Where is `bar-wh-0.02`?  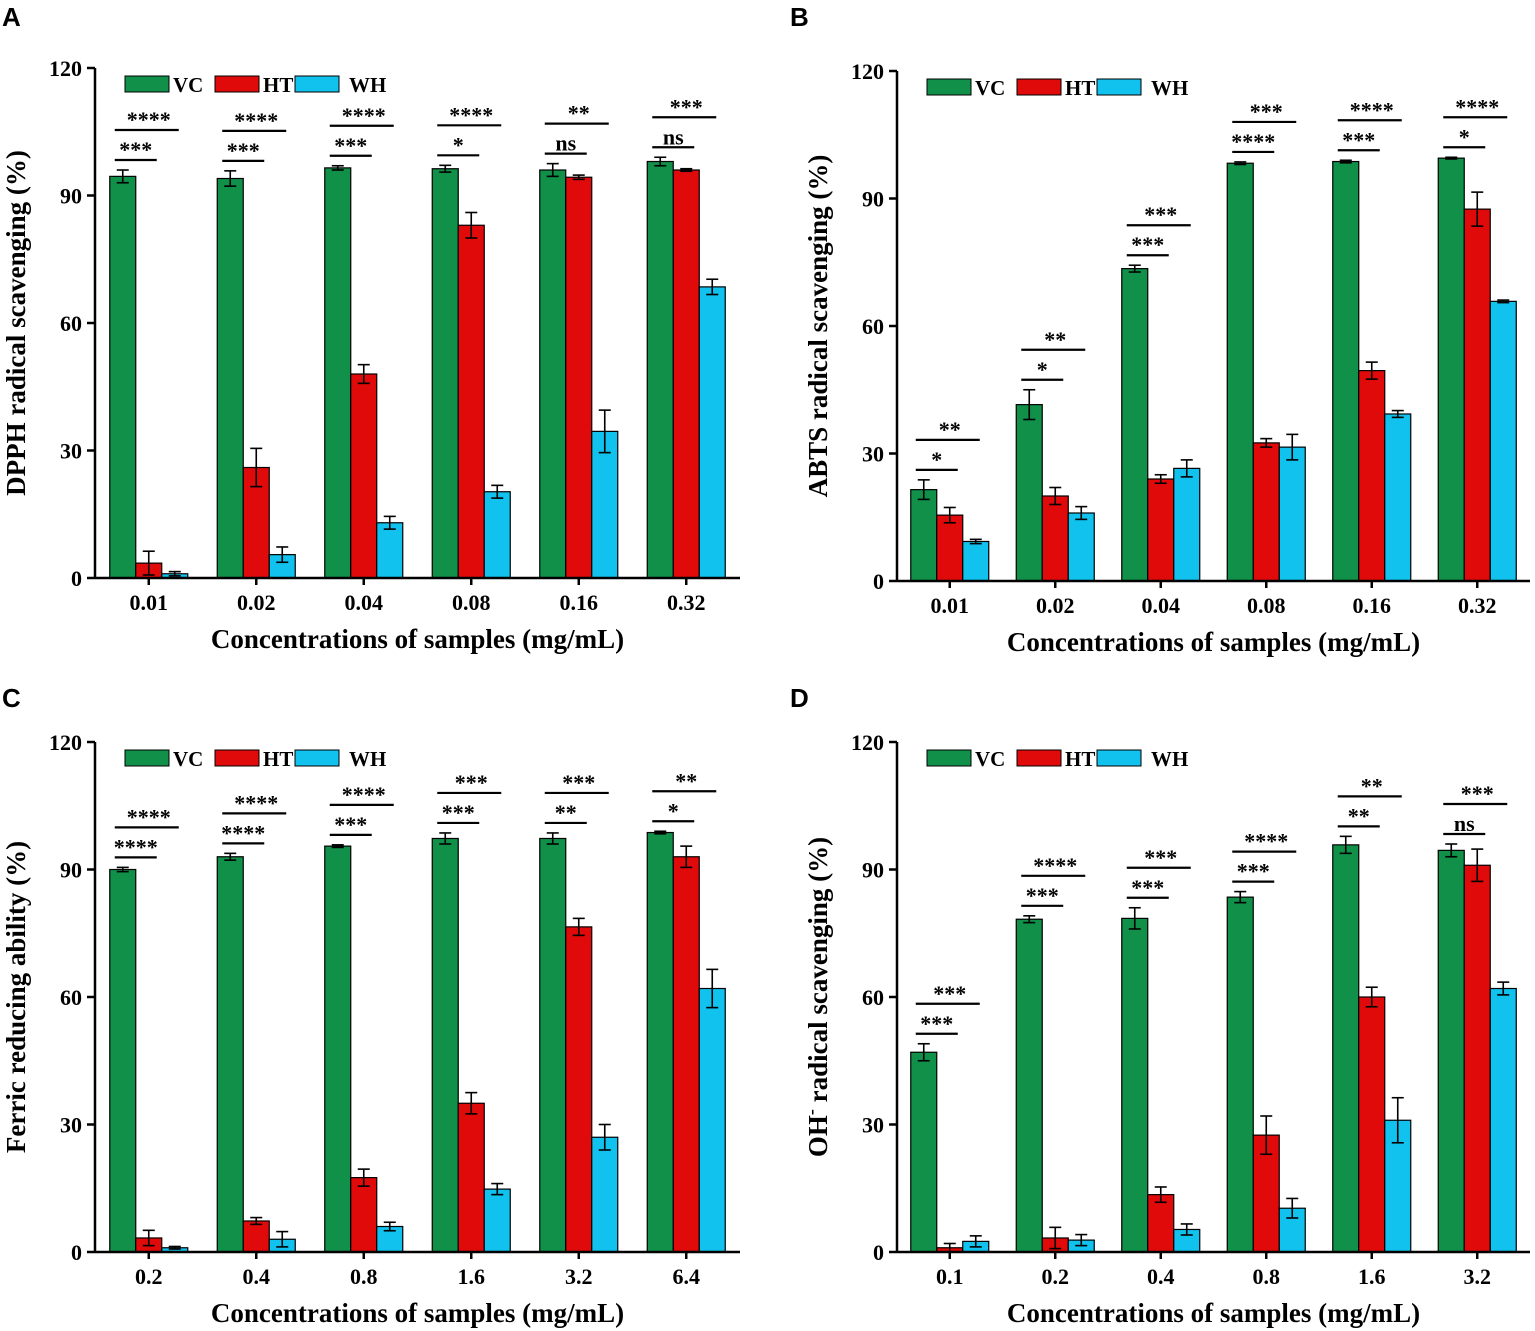
bar-wh-0.02 is located at coordinates (1081, 547).